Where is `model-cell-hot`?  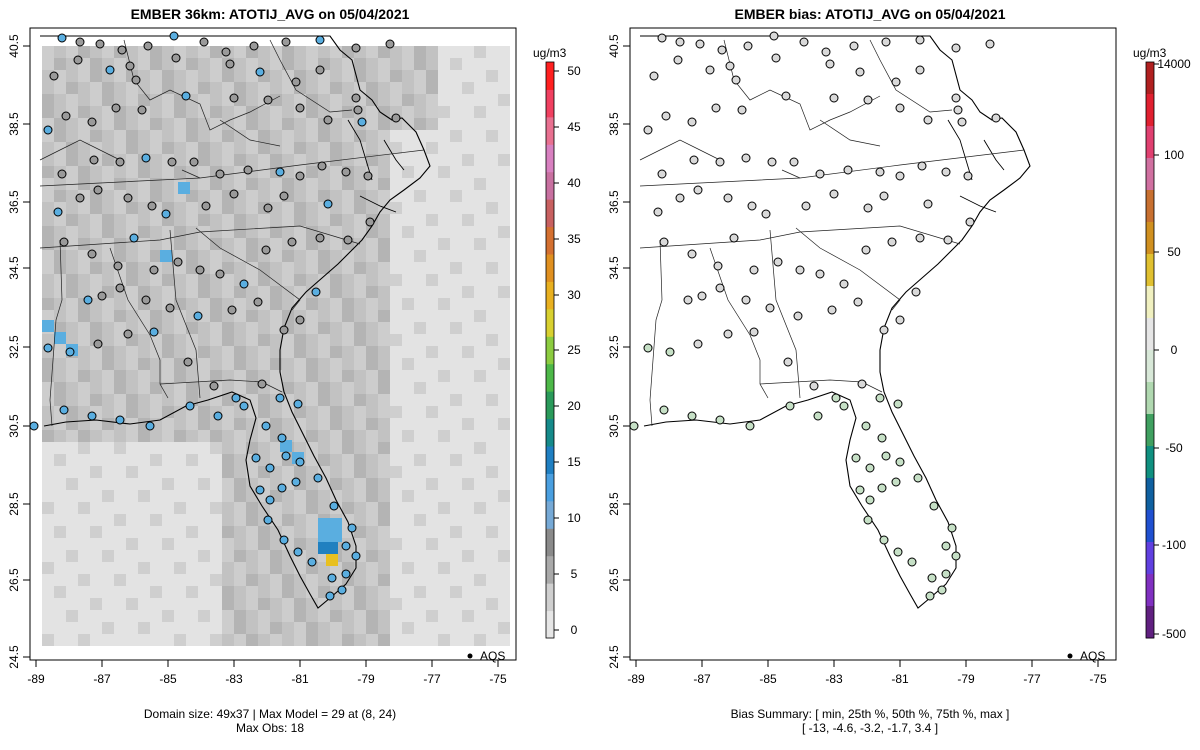
model-cell-hot is located at coordinates (286, 446).